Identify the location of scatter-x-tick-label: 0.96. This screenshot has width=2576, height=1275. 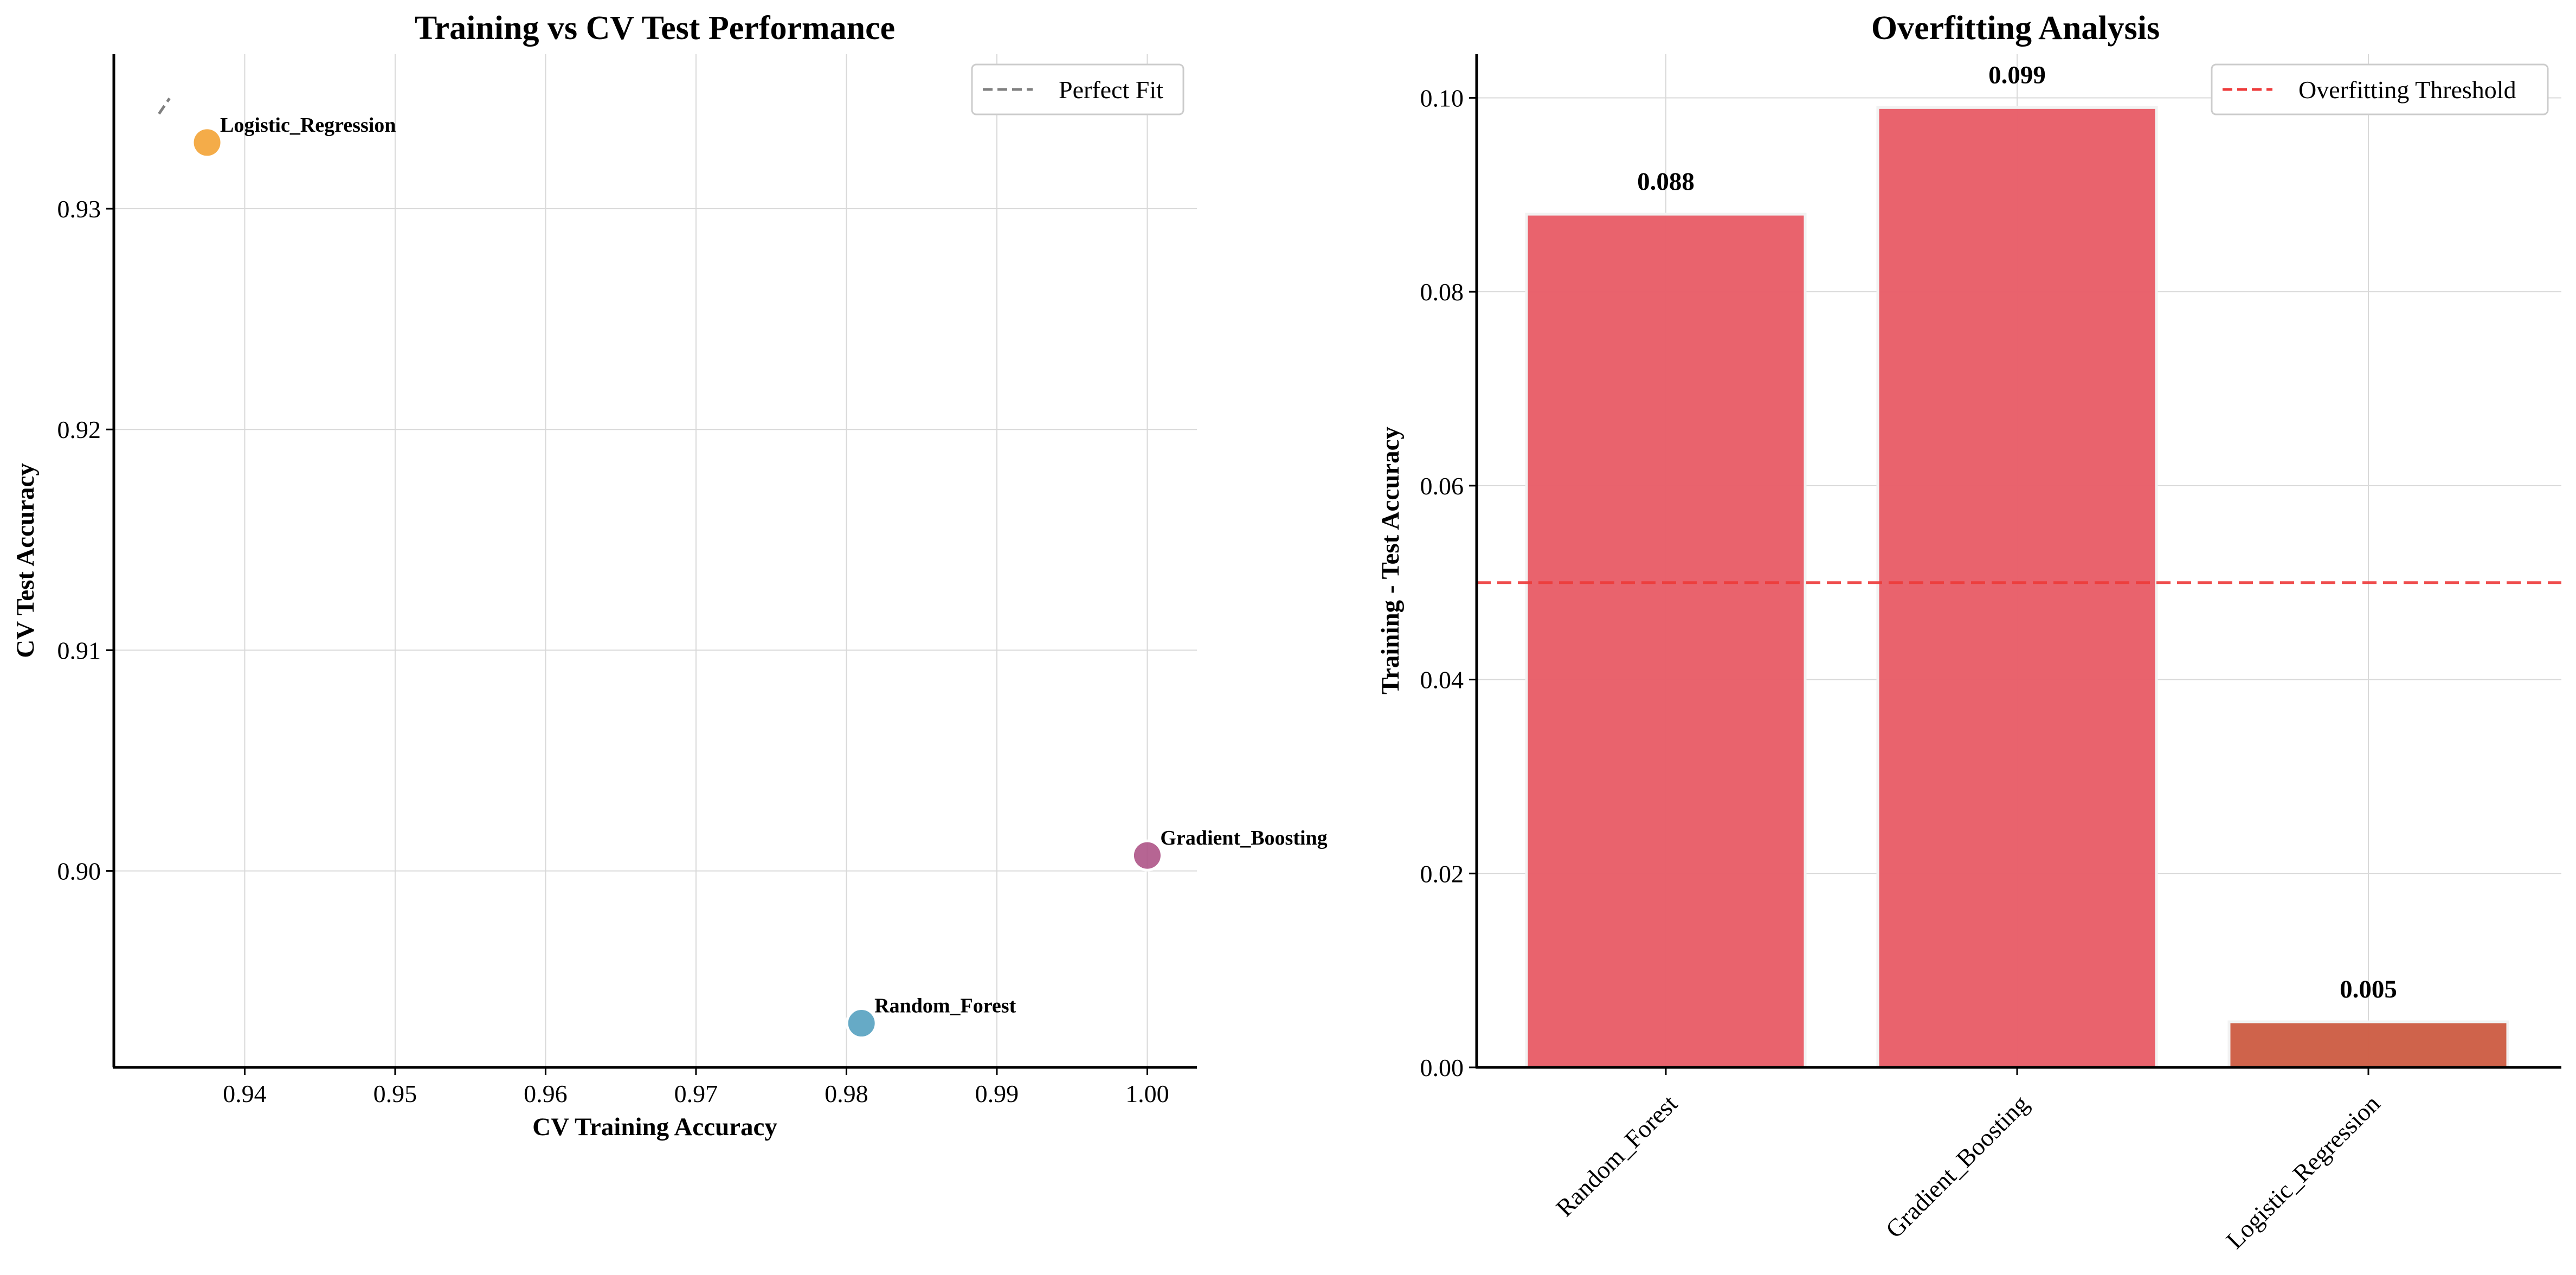
(546, 1093).